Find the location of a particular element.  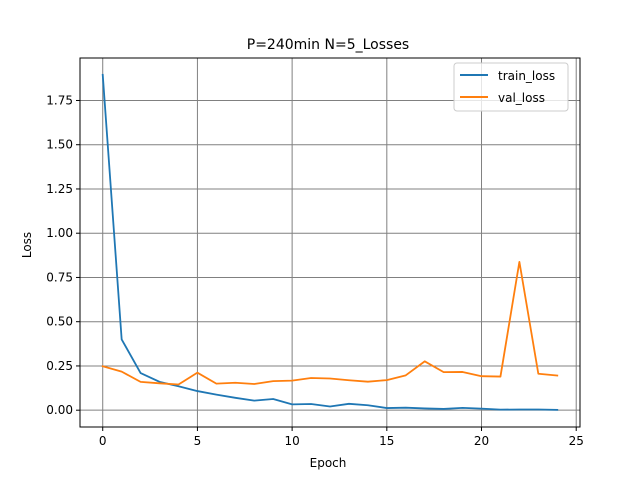

x-tick-label: 20 is located at coordinates (481, 441).